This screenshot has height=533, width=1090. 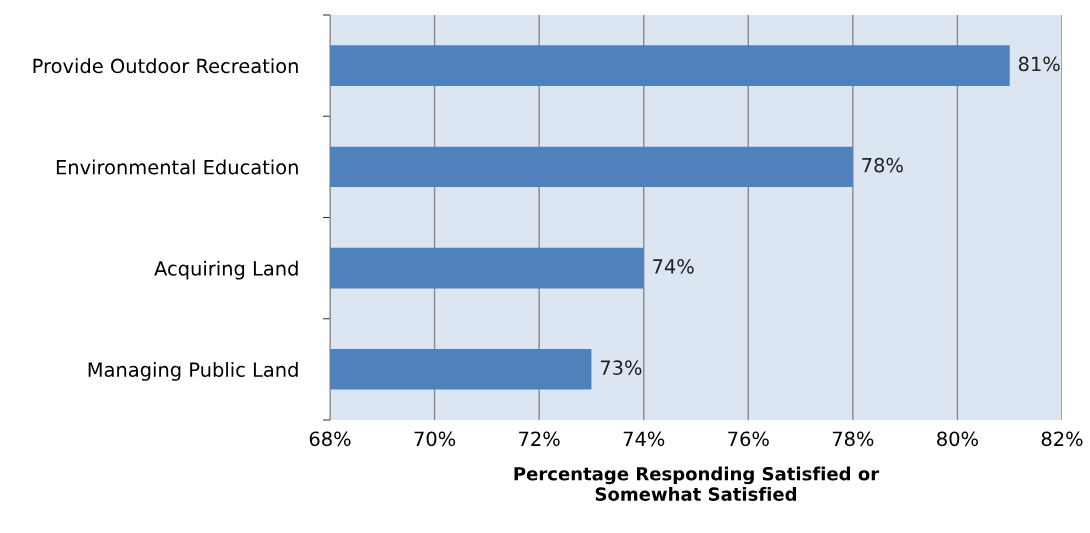 What do you see at coordinates (673, 266) in the screenshot?
I see `data-label: 74%` at bounding box center [673, 266].